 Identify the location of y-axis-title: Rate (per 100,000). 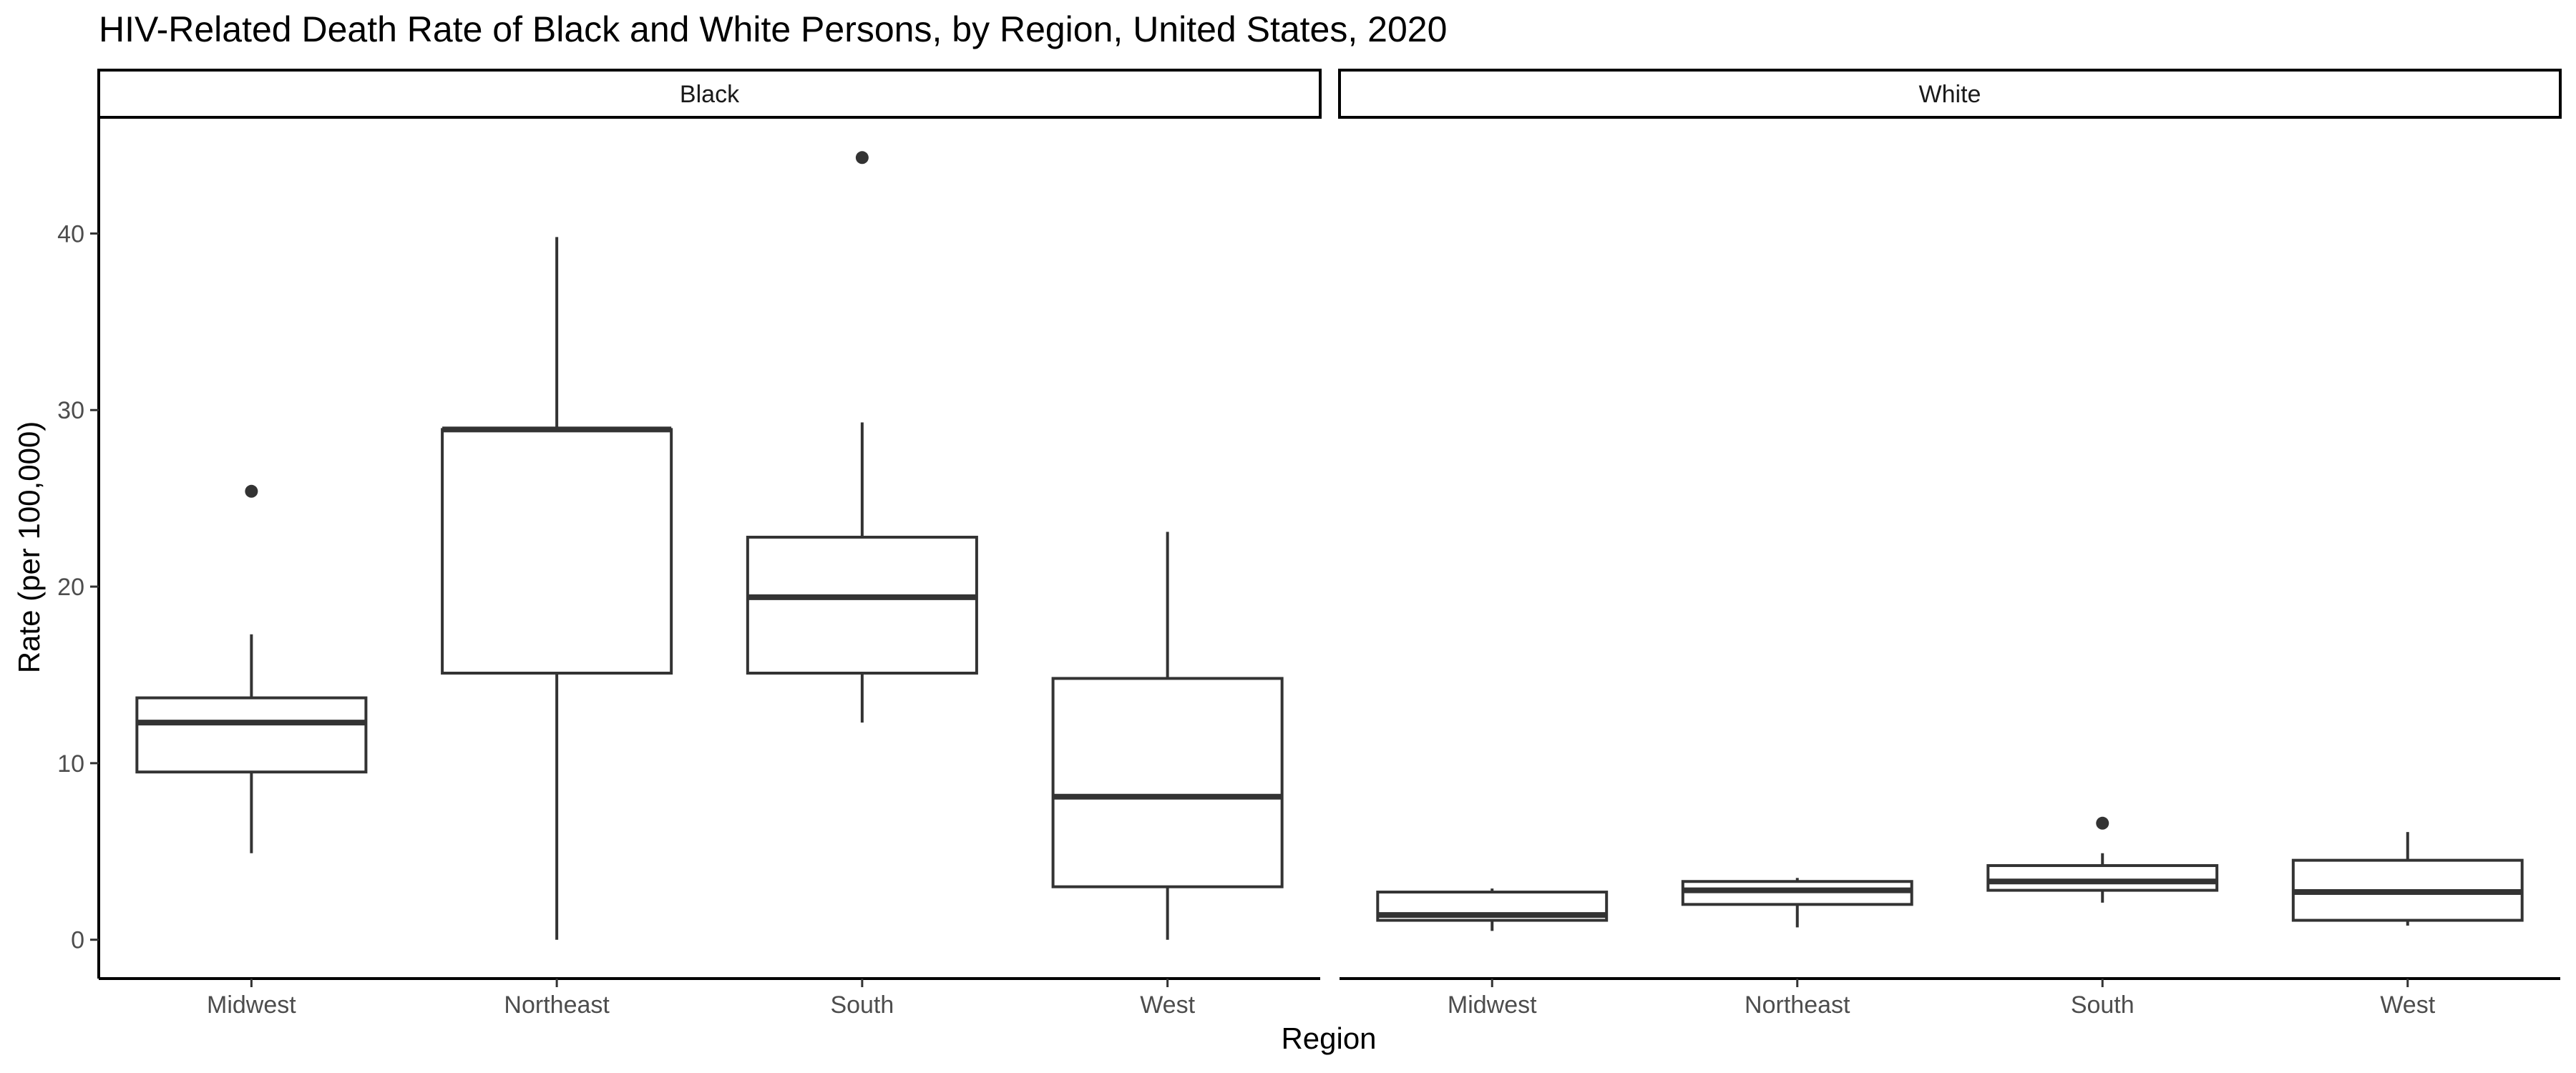
(29, 547).